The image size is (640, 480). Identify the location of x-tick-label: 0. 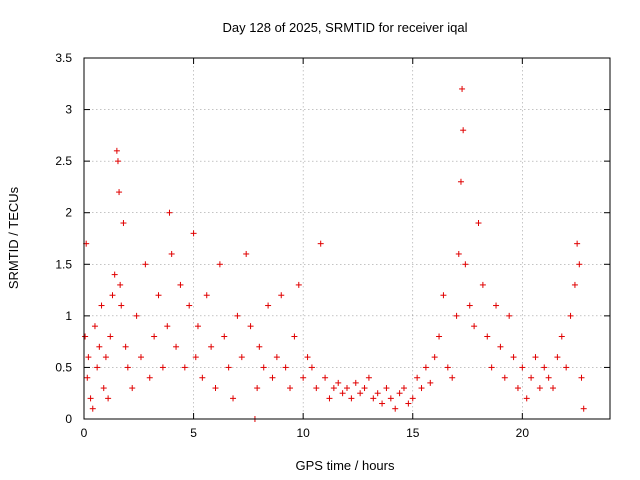
(84, 433).